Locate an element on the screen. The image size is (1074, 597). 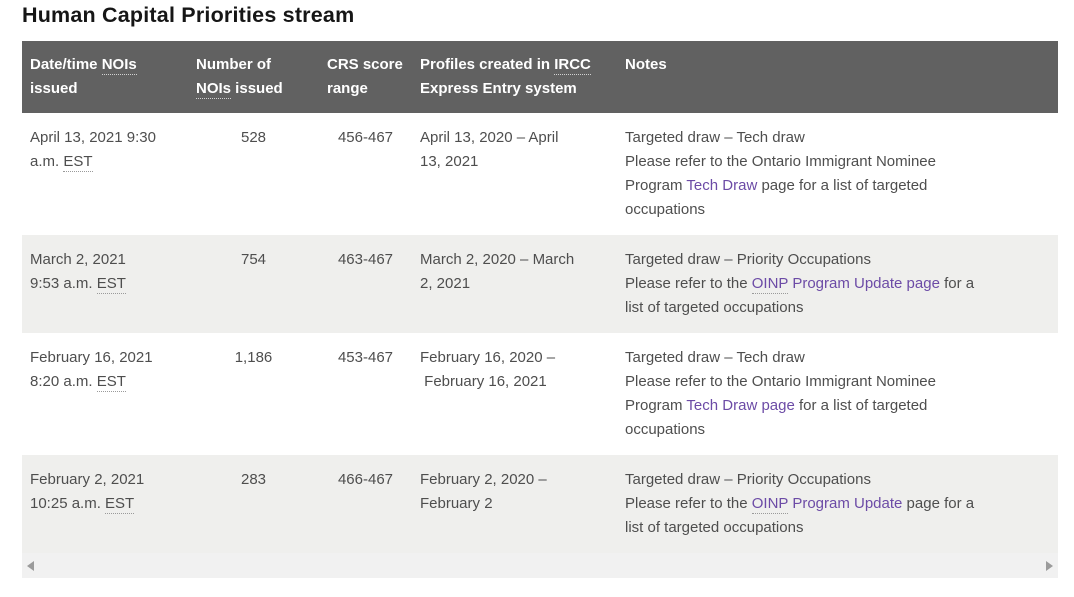
note-link: Tech Draw page is located at coordinates (740, 405).